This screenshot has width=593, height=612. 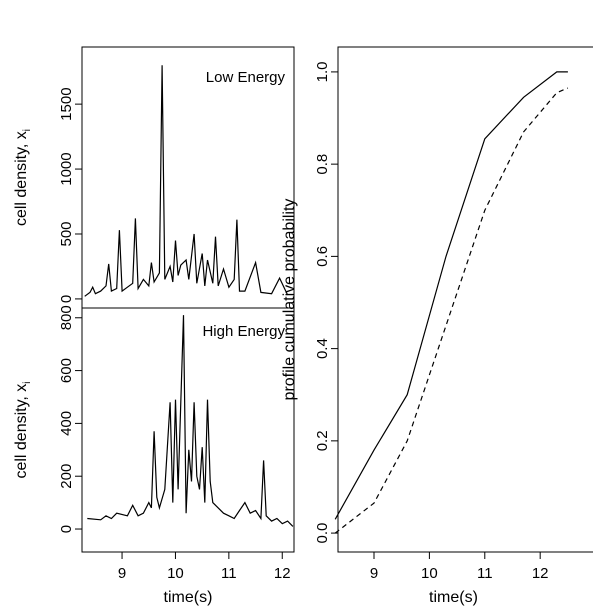 I want to click on annotation: Low Energy, so click(x=246, y=77).